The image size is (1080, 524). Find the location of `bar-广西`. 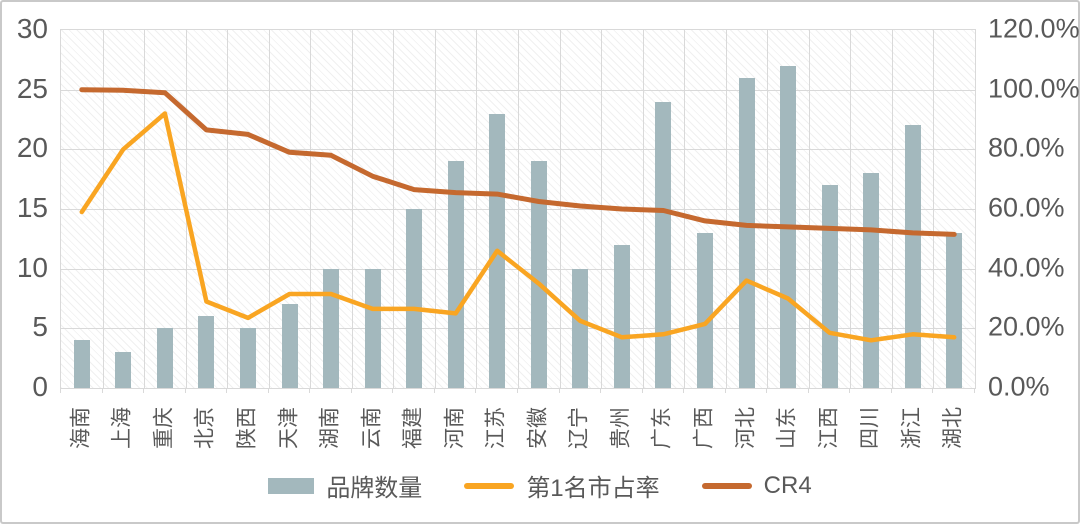

bar-广西 is located at coordinates (704, 310).